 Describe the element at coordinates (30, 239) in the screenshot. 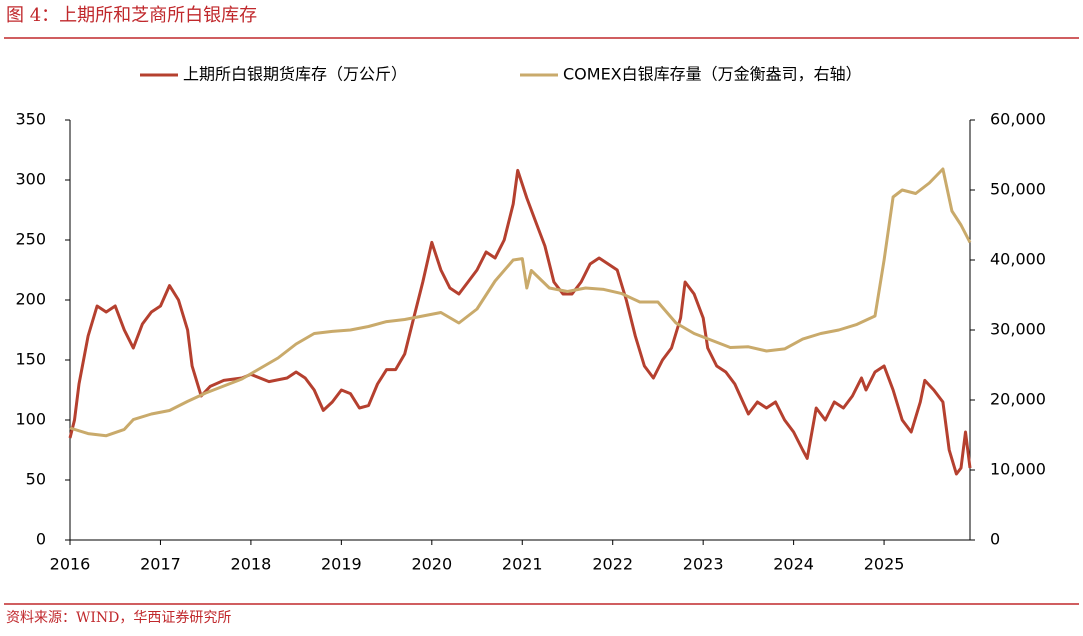

I see `y-tick-label: 250` at that location.